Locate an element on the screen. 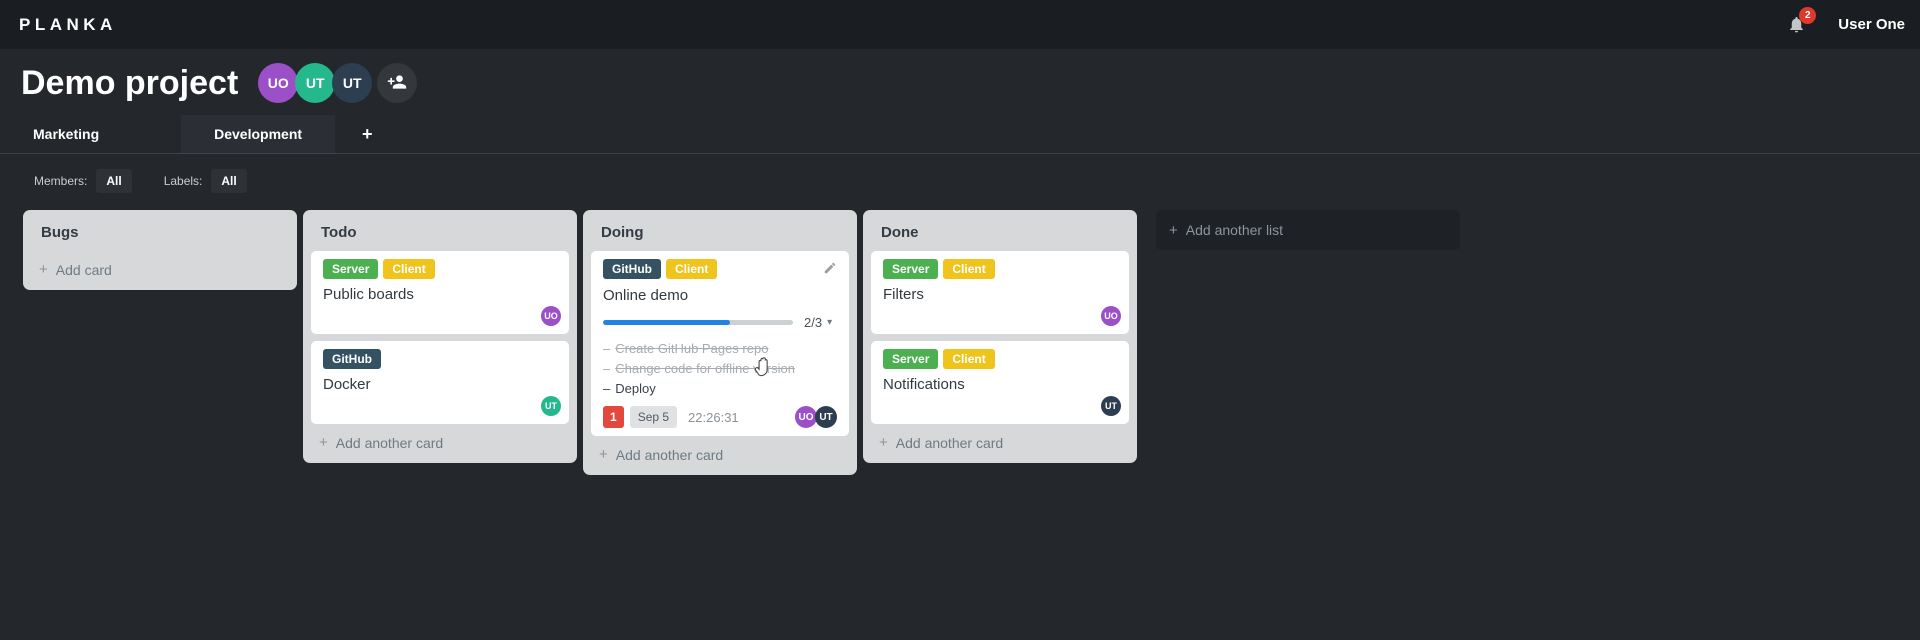 The height and width of the screenshot is (640, 1920). list-bugs: Bugs + Add card is located at coordinates (160, 250).